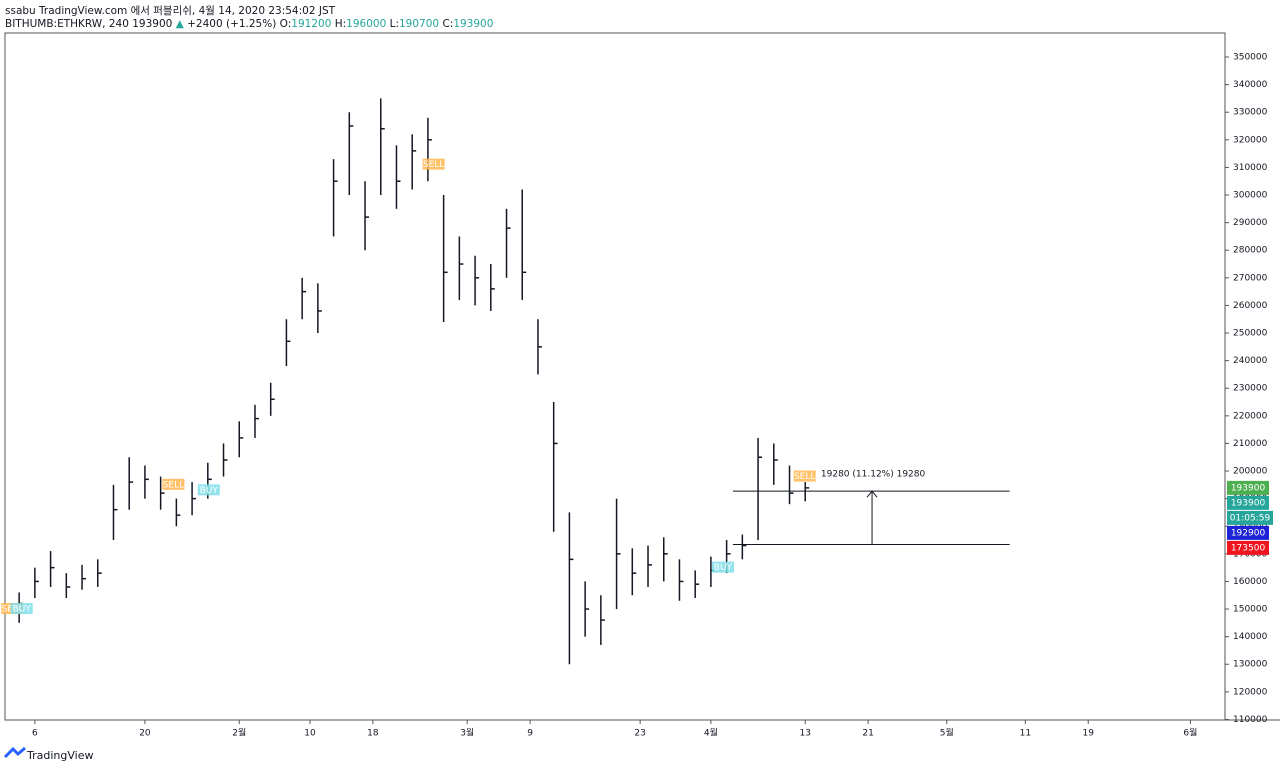  I want to click on y-tick-label: 350000, so click(1250, 58).